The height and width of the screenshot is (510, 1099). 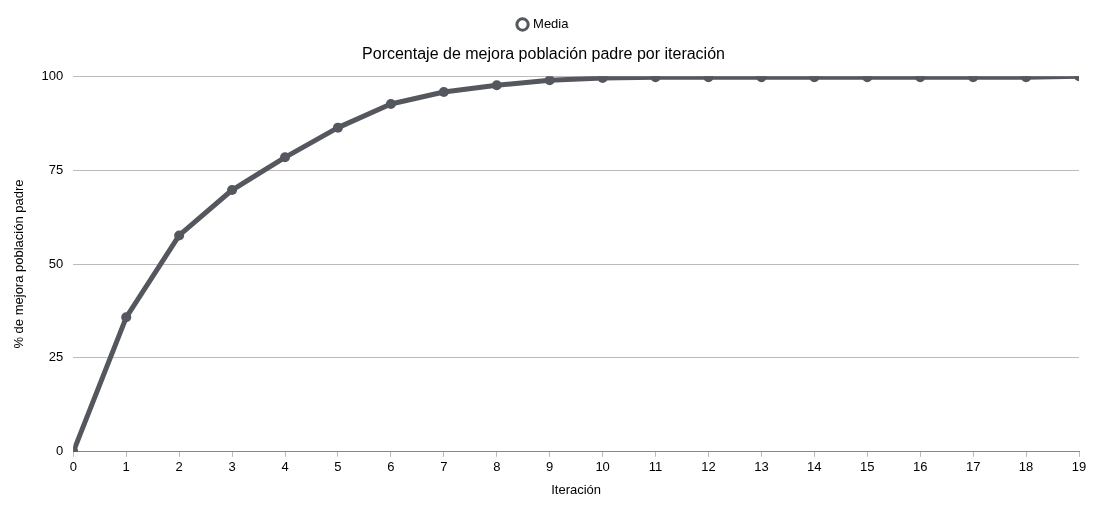 I want to click on y-axis-title: % de mejora población padre, so click(x=19, y=264).